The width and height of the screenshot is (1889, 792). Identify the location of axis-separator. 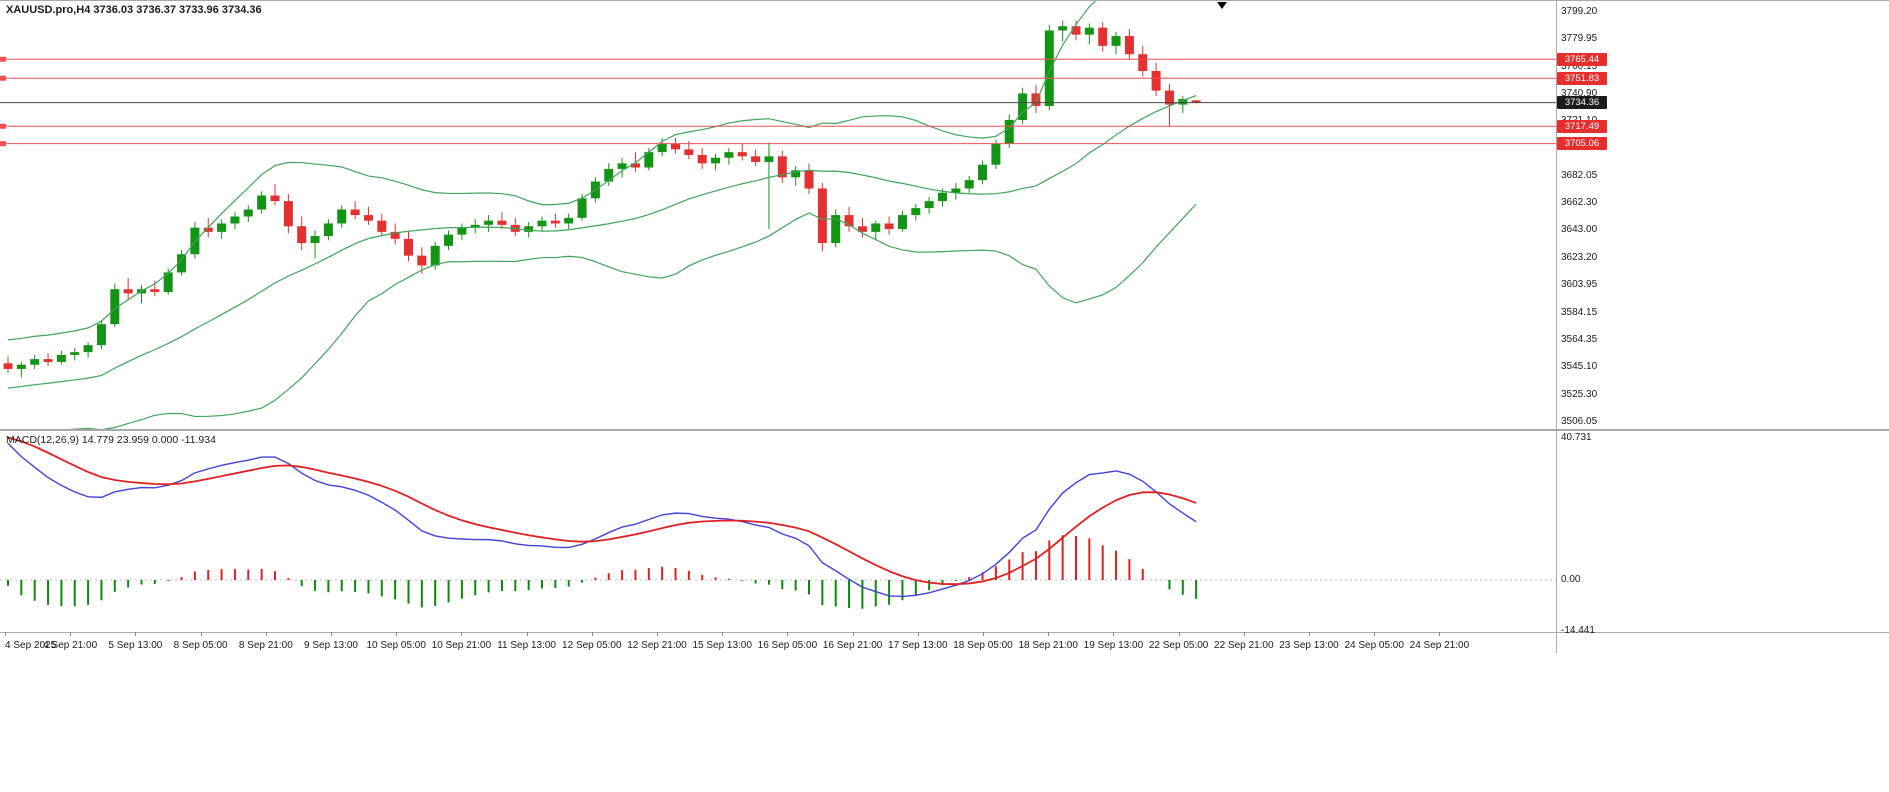
(944, 632).